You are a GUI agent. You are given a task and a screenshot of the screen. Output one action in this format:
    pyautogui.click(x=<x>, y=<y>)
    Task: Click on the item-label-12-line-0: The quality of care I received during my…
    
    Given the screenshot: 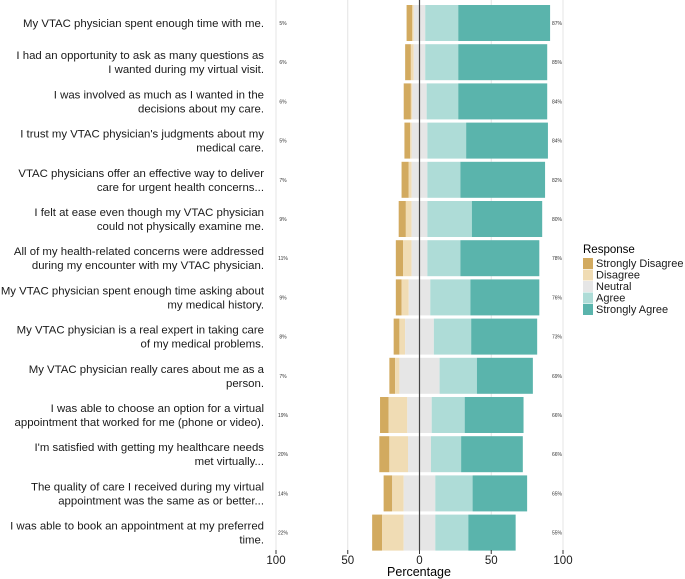 What is the action you would take?
    pyautogui.click(x=147, y=487)
    